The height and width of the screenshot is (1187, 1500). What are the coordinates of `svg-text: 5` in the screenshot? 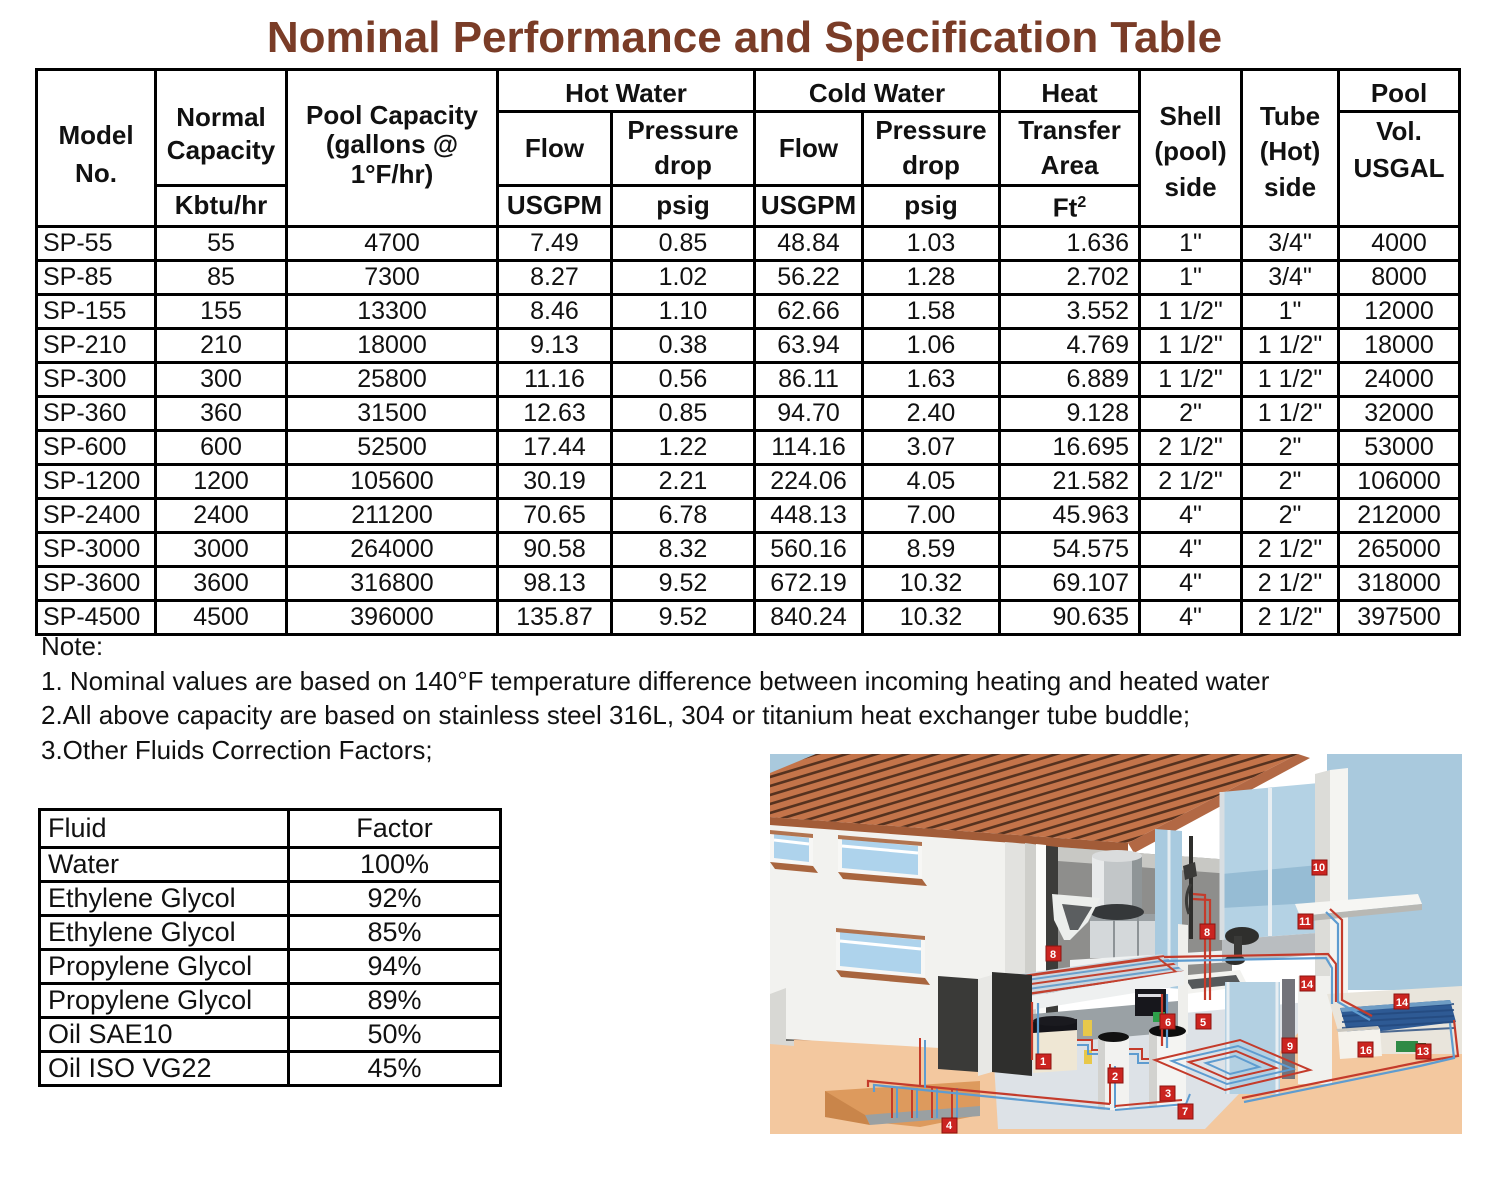 It's located at (1203, 1023).